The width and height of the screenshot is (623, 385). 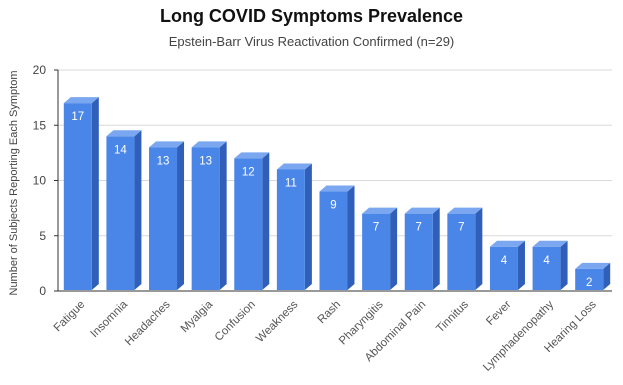 What do you see at coordinates (452, 316) in the screenshot?
I see `x-tick-label: Tinnitus` at bounding box center [452, 316].